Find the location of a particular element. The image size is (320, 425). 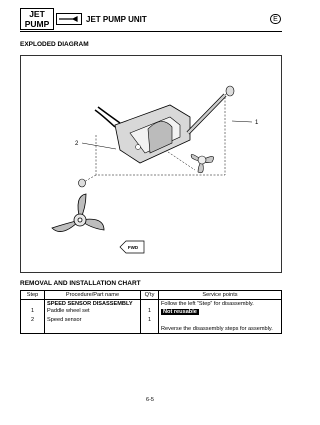

page-number: 6-5 is located at coordinates (150, 400).